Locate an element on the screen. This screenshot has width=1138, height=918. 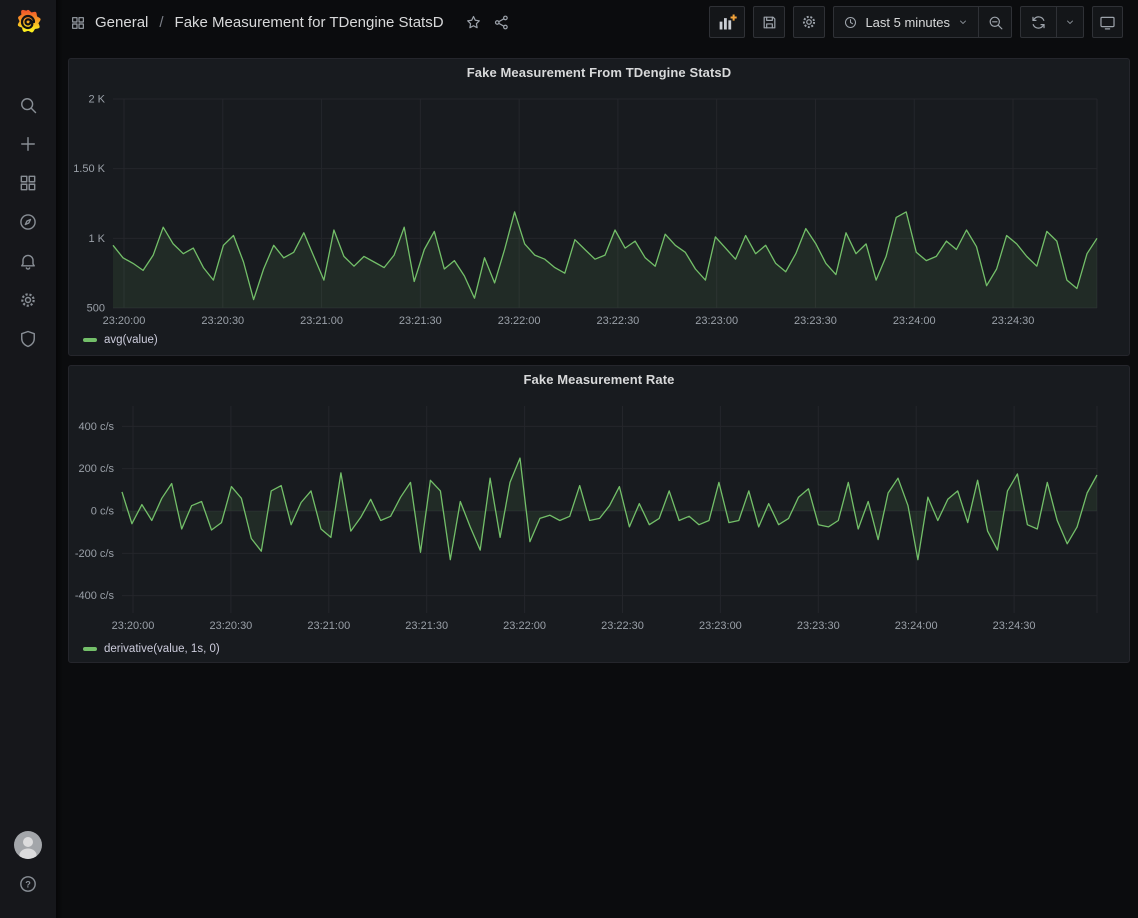
create-icon is located at coordinates (28, 144).